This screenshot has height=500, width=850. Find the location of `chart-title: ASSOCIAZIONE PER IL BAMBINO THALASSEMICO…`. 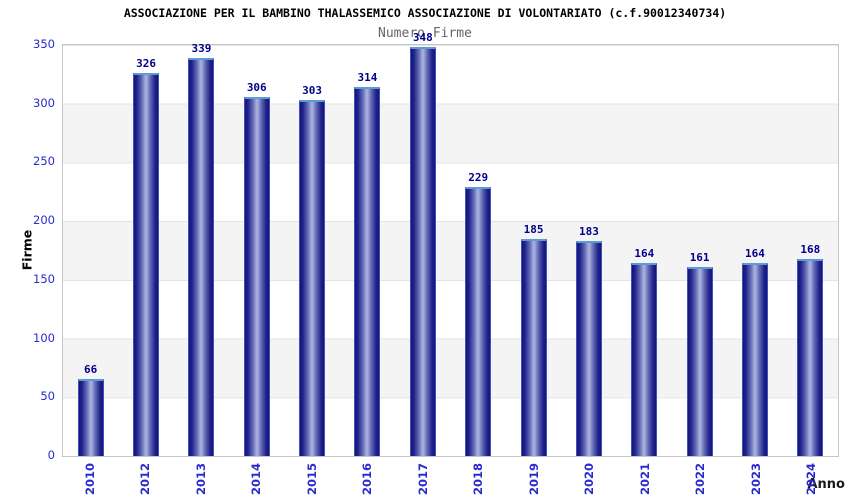

chart-title: ASSOCIAZIONE PER IL BAMBINO THALASSEMICO… is located at coordinates (425, 13).